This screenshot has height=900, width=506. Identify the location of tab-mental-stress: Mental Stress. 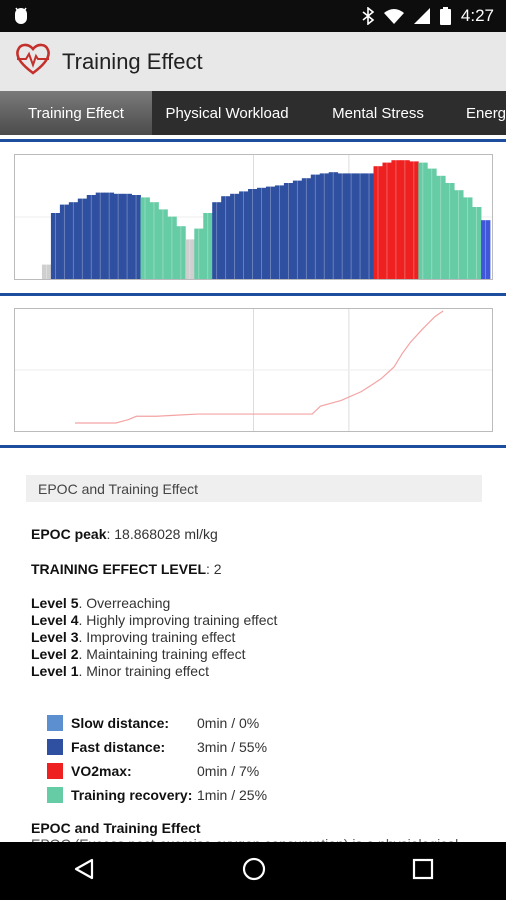
(378, 113).